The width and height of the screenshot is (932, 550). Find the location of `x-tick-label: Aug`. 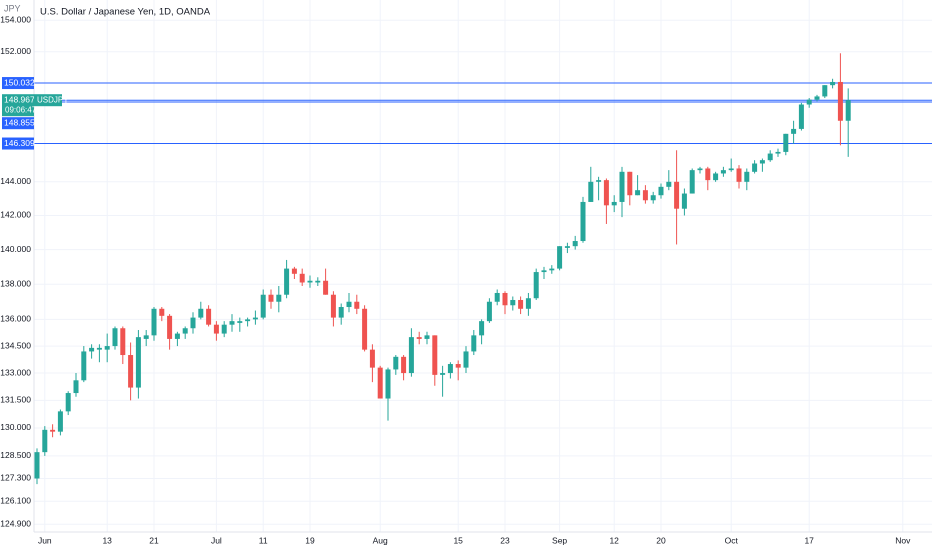

x-tick-label: Aug is located at coordinates (380, 540).